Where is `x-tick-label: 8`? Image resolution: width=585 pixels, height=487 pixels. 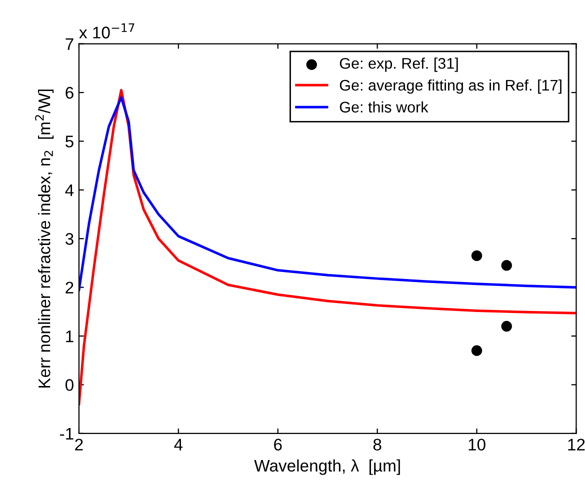
x-tick-label: 8 is located at coordinates (377, 444).